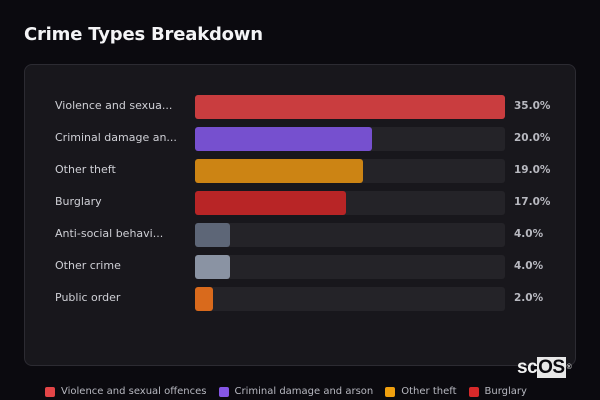  Describe the element at coordinates (78, 201) in the screenshot. I see `bar-label: Burglary` at that location.